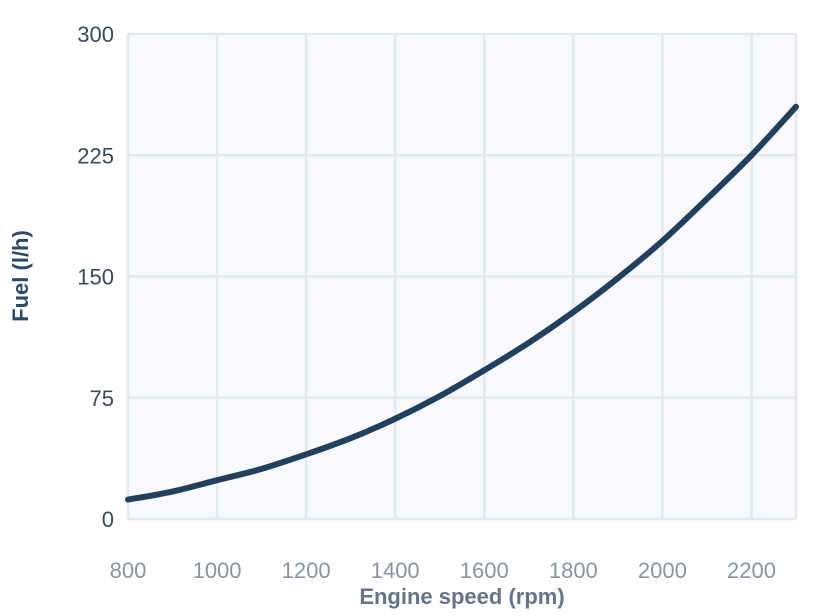 This screenshot has width=816, height=616. I want to click on y-tick-label: 0, so click(108, 519).